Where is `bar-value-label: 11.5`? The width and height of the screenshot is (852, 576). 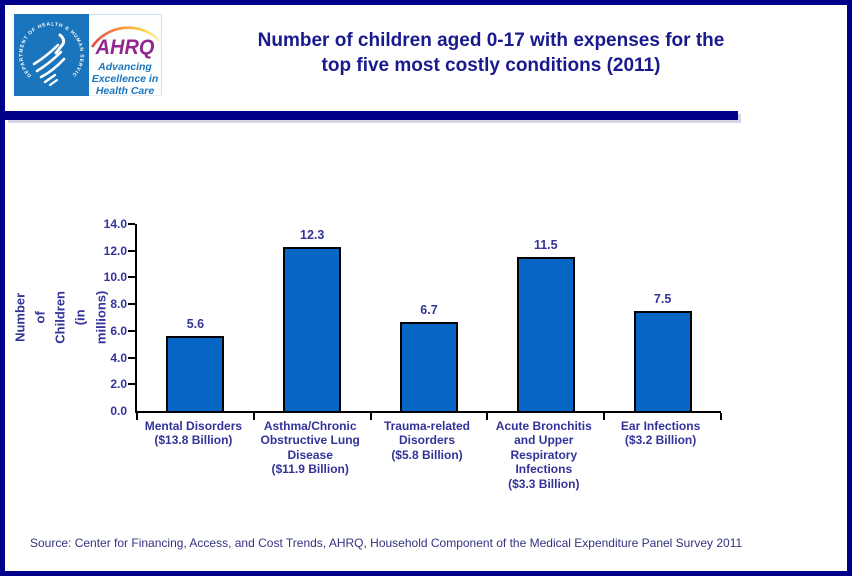
bar-value-label: 11.5 is located at coordinates (545, 245).